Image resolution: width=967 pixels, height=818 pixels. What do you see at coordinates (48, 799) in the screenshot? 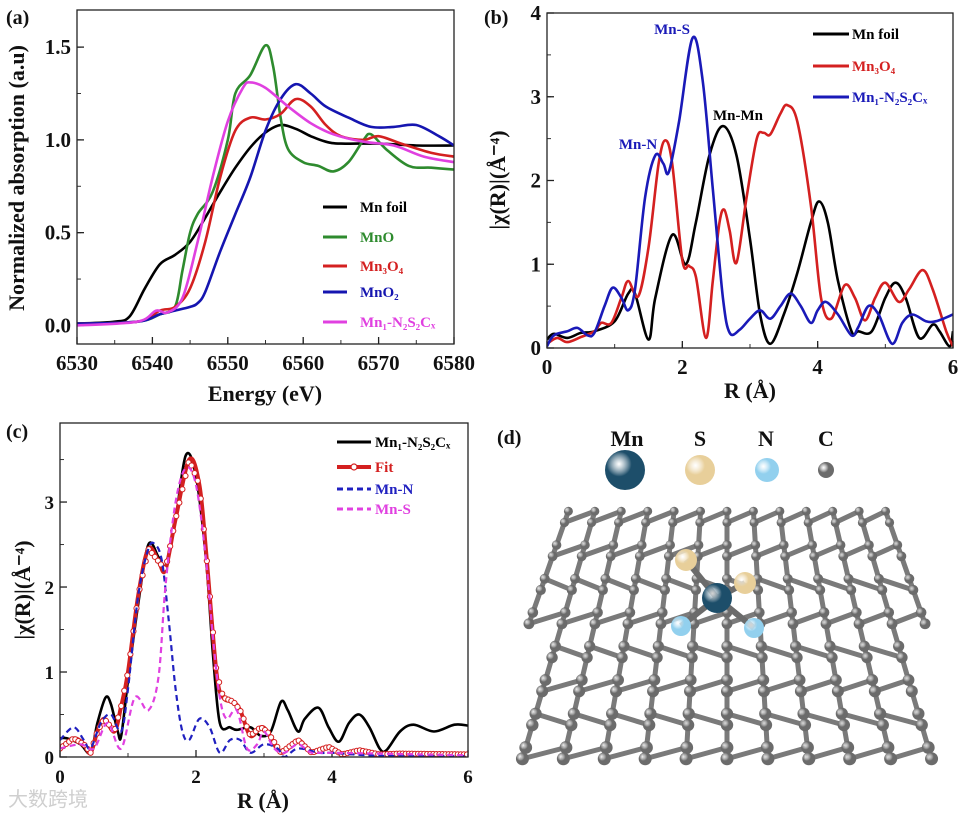
I see `watermark: 大数跨境` at bounding box center [48, 799].